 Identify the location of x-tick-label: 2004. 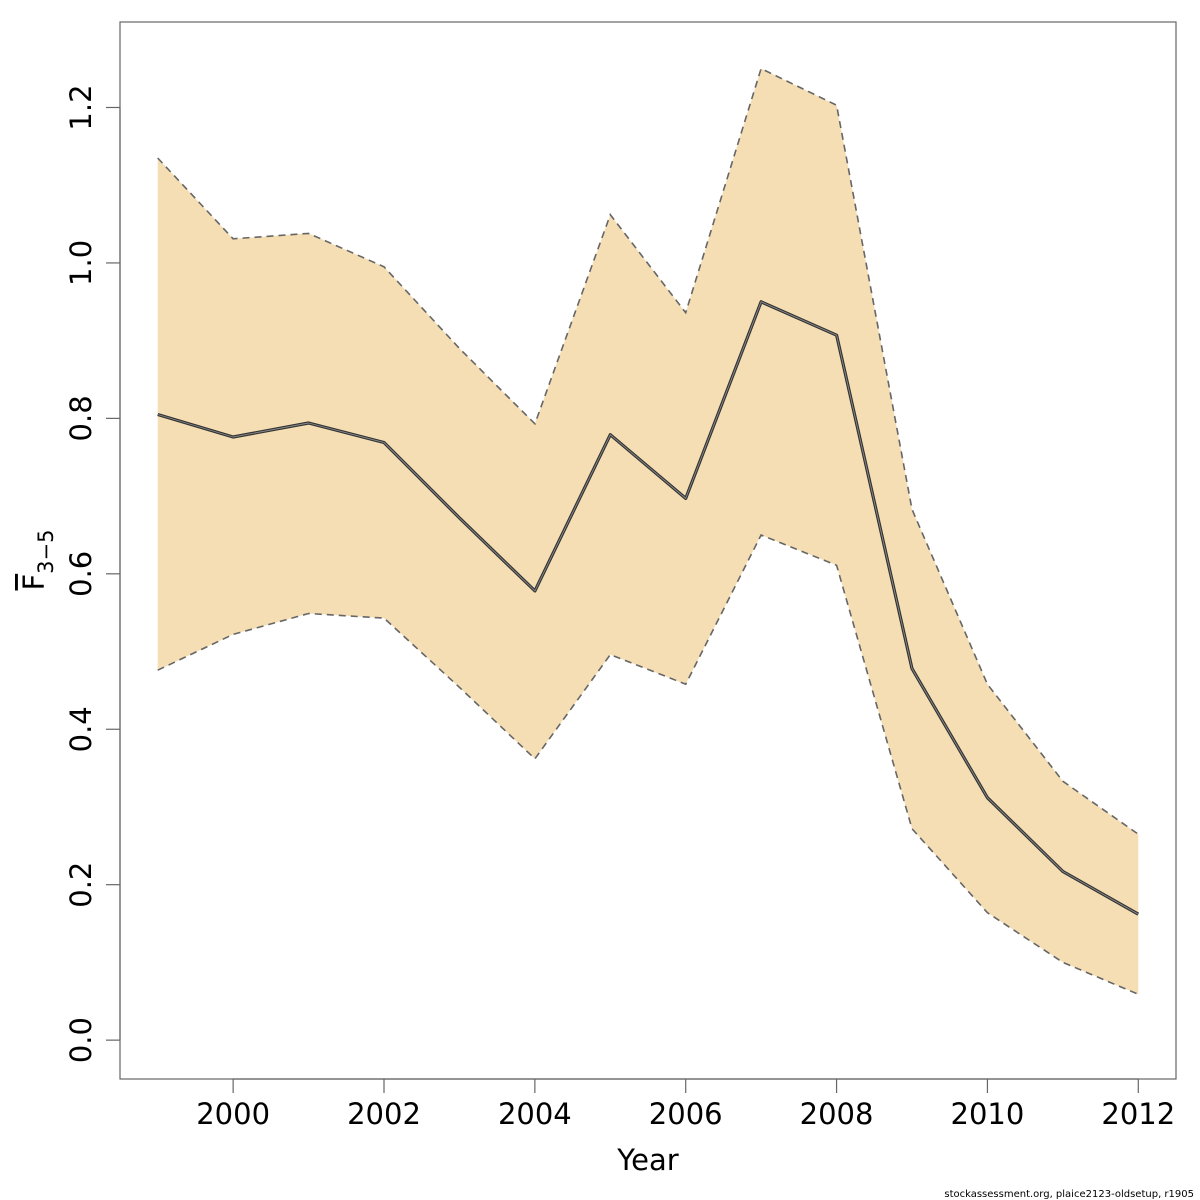
(535, 1114).